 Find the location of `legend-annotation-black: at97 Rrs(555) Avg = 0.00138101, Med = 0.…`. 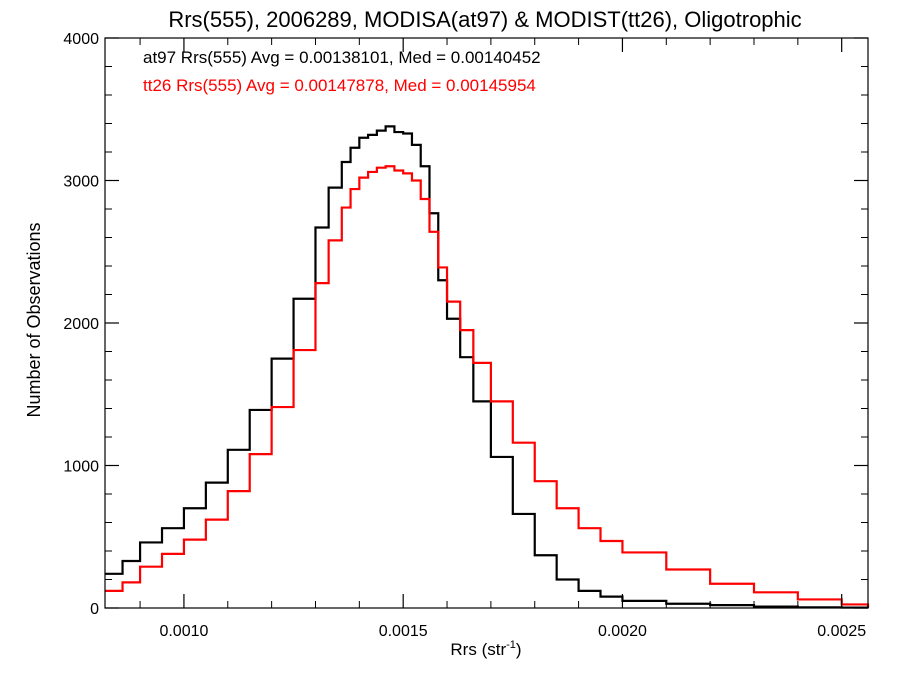

legend-annotation-black: at97 Rrs(555) Avg = 0.00138101, Med = 0.… is located at coordinates (342, 57).